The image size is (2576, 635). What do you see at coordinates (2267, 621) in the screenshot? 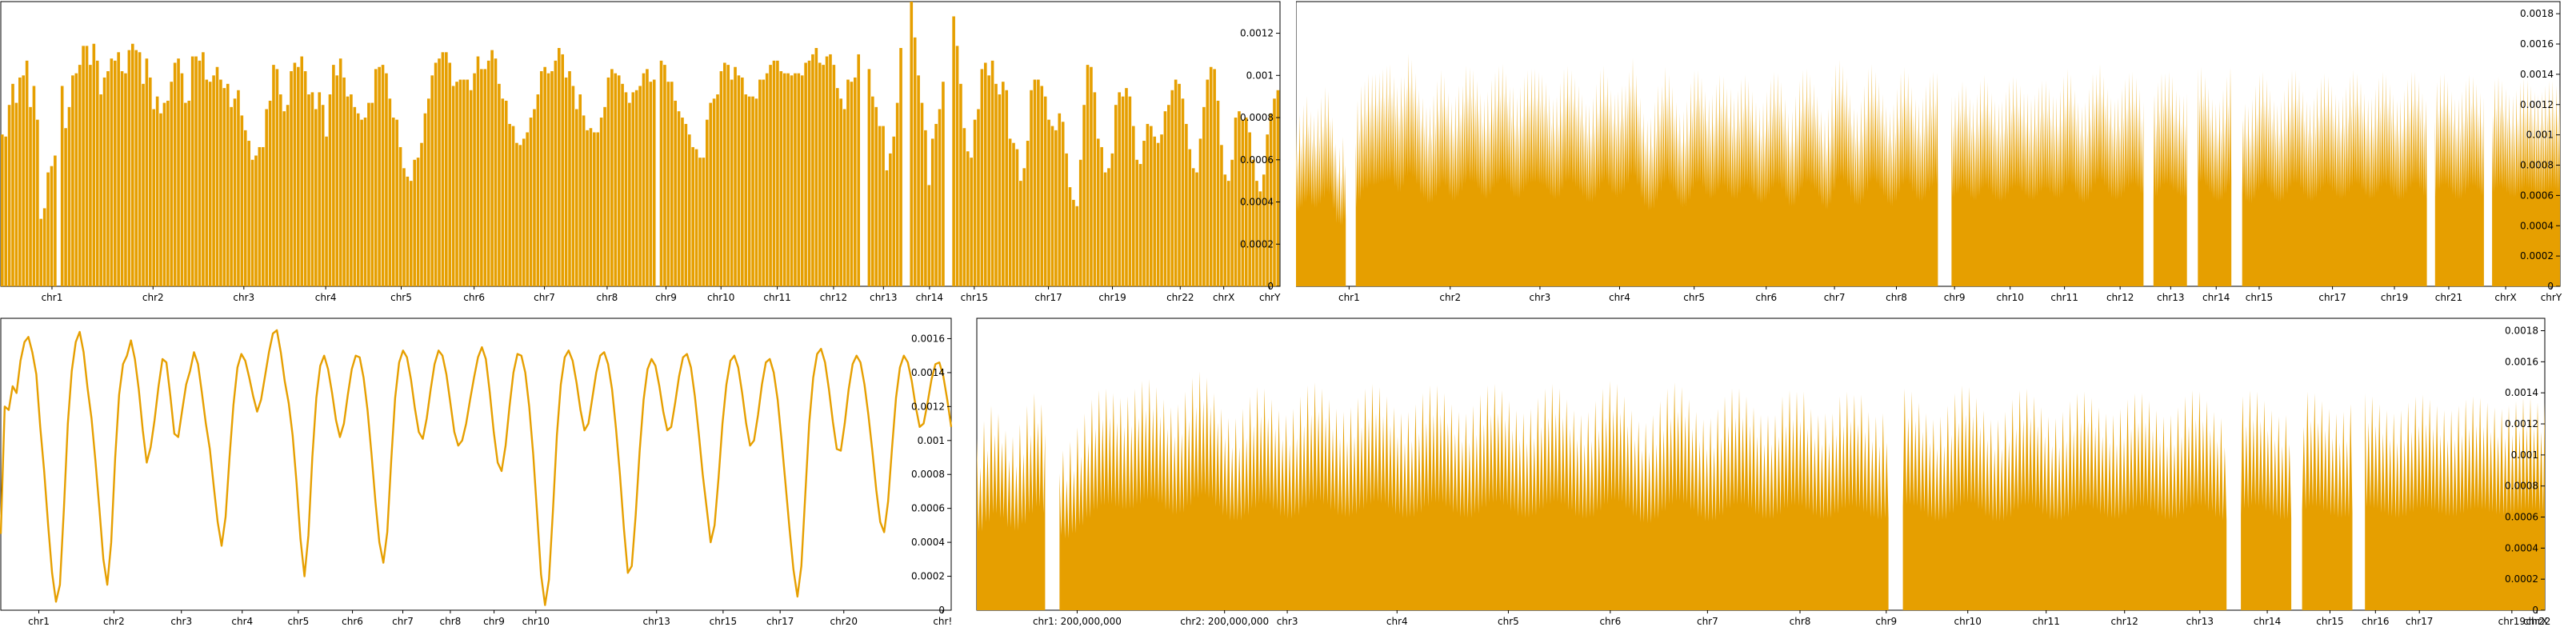
I see `x-tick-label: chr14` at bounding box center [2267, 621].